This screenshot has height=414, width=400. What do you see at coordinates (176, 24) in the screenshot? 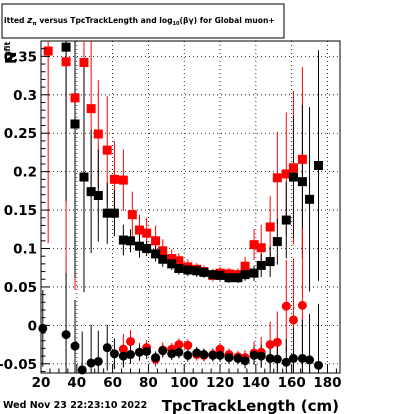
I see `title-part-sub10: 10` at bounding box center [176, 24].